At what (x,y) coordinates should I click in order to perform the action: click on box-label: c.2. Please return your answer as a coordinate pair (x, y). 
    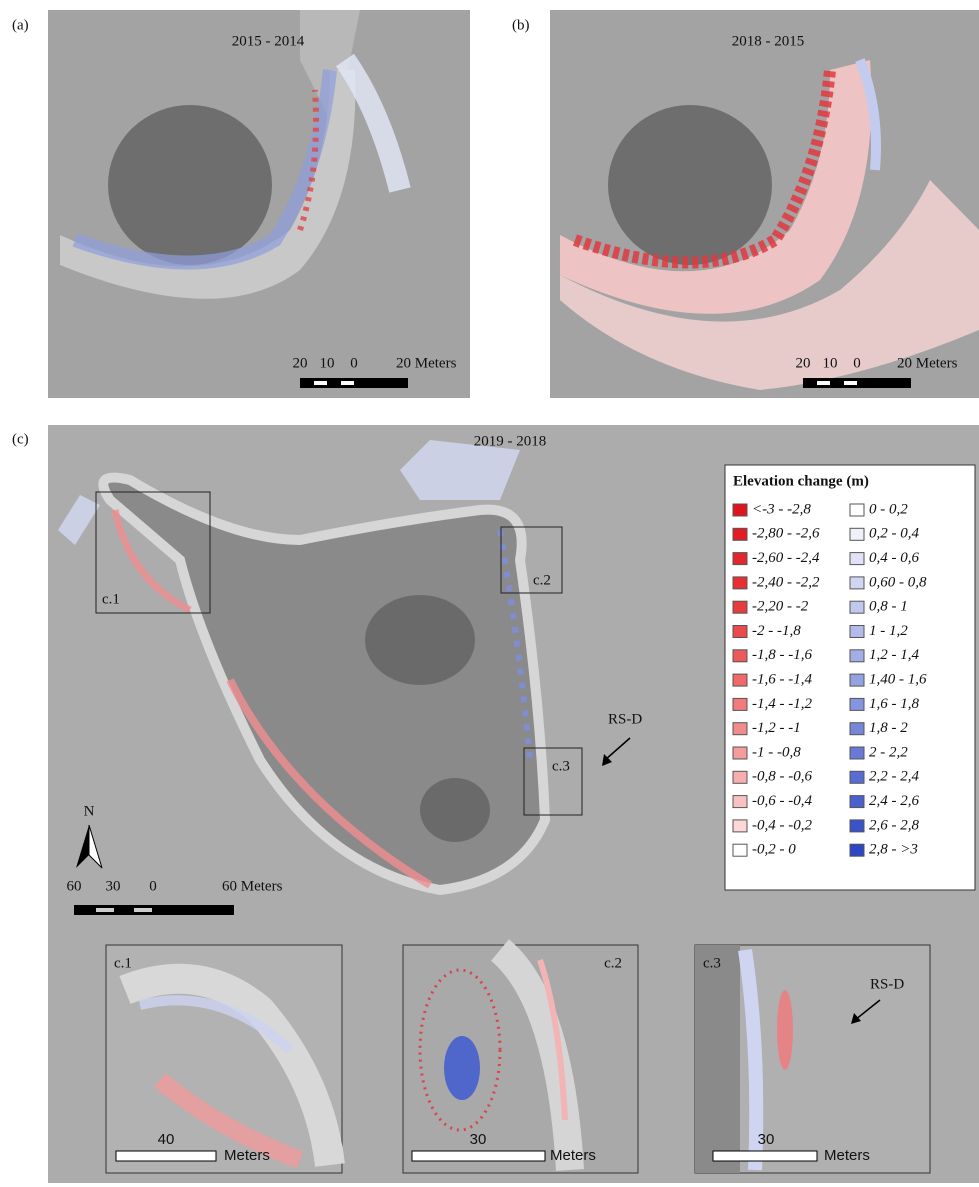
    Looking at the image, I should click on (542, 580).